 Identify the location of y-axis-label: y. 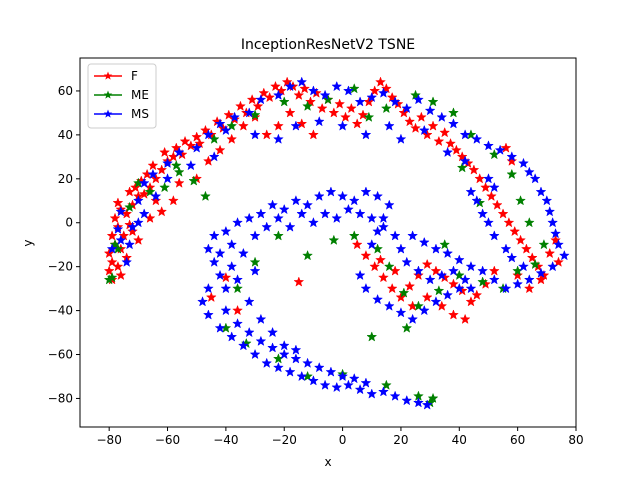
(28, 242).